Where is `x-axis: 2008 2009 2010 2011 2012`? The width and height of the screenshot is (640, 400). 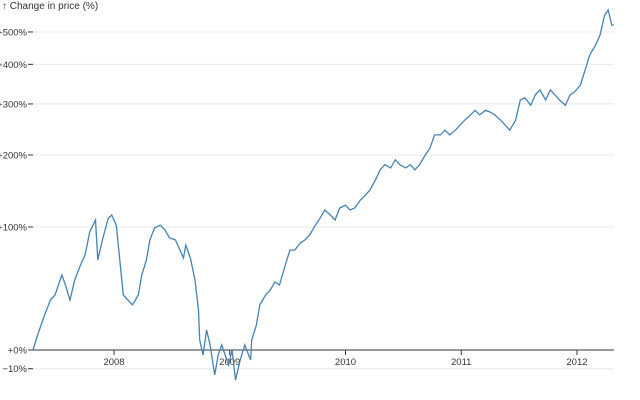
x-axis: 2008 2009 2010 2011 2012 is located at coordinates (323, 358).